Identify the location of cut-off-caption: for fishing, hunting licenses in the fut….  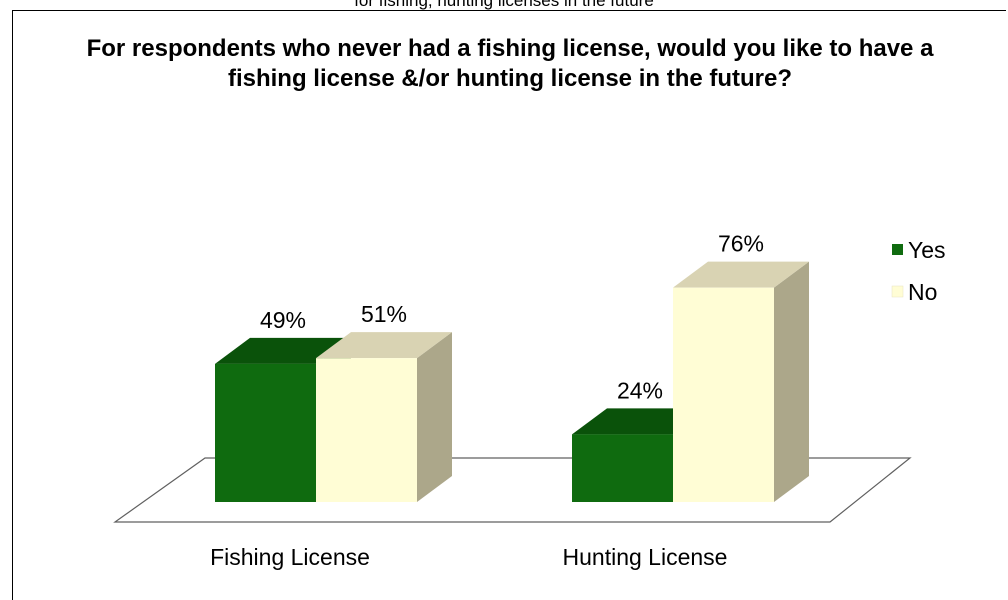
(504, 5).